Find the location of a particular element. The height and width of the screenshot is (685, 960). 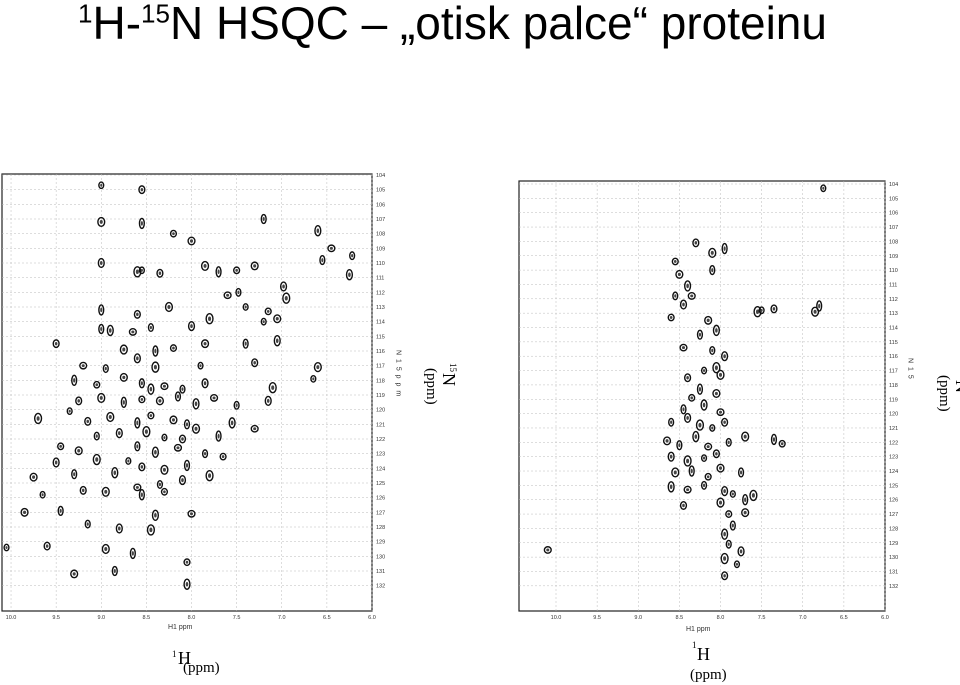

x-tick-label: 6.5 is located at coordinates (844, 618).